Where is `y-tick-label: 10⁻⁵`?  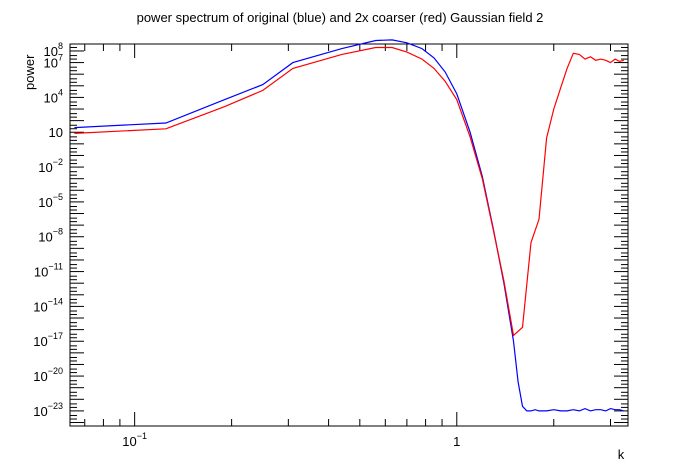
y-tick-label: 10⁻⁵ is located at coordinates (50, 201).